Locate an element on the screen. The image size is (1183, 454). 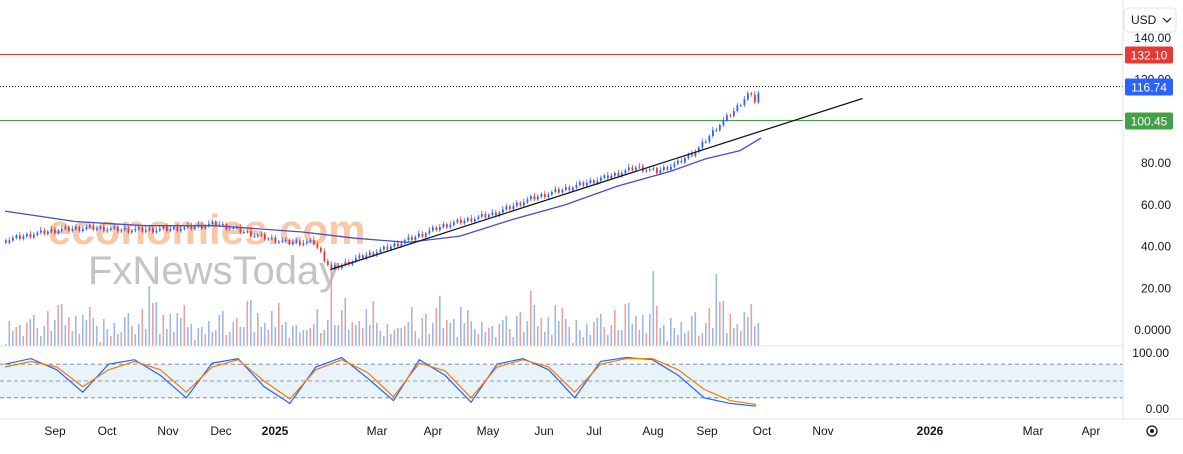
currency-selector: USD is located at coordinates (1150, 20).